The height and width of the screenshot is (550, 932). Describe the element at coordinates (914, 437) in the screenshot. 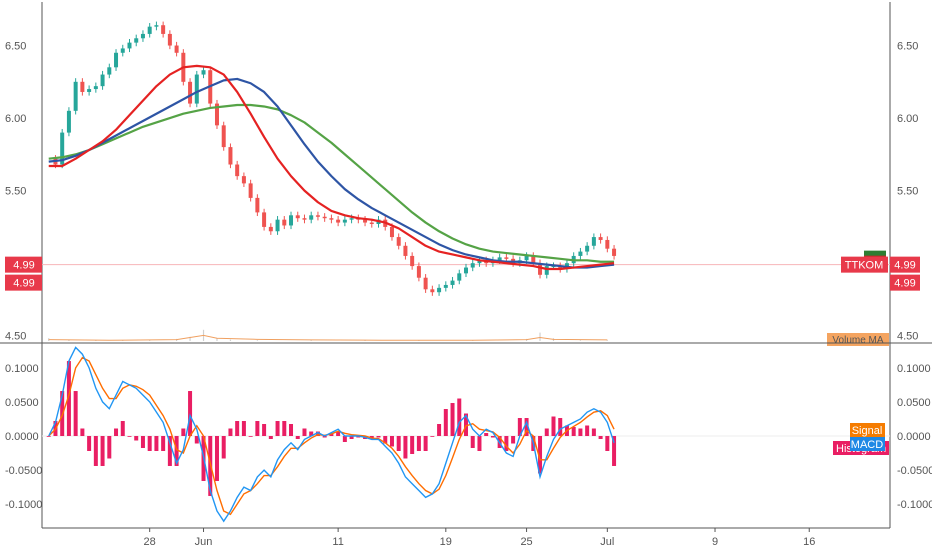

I see `macd-y-tick-right: 0.0000` at that location.